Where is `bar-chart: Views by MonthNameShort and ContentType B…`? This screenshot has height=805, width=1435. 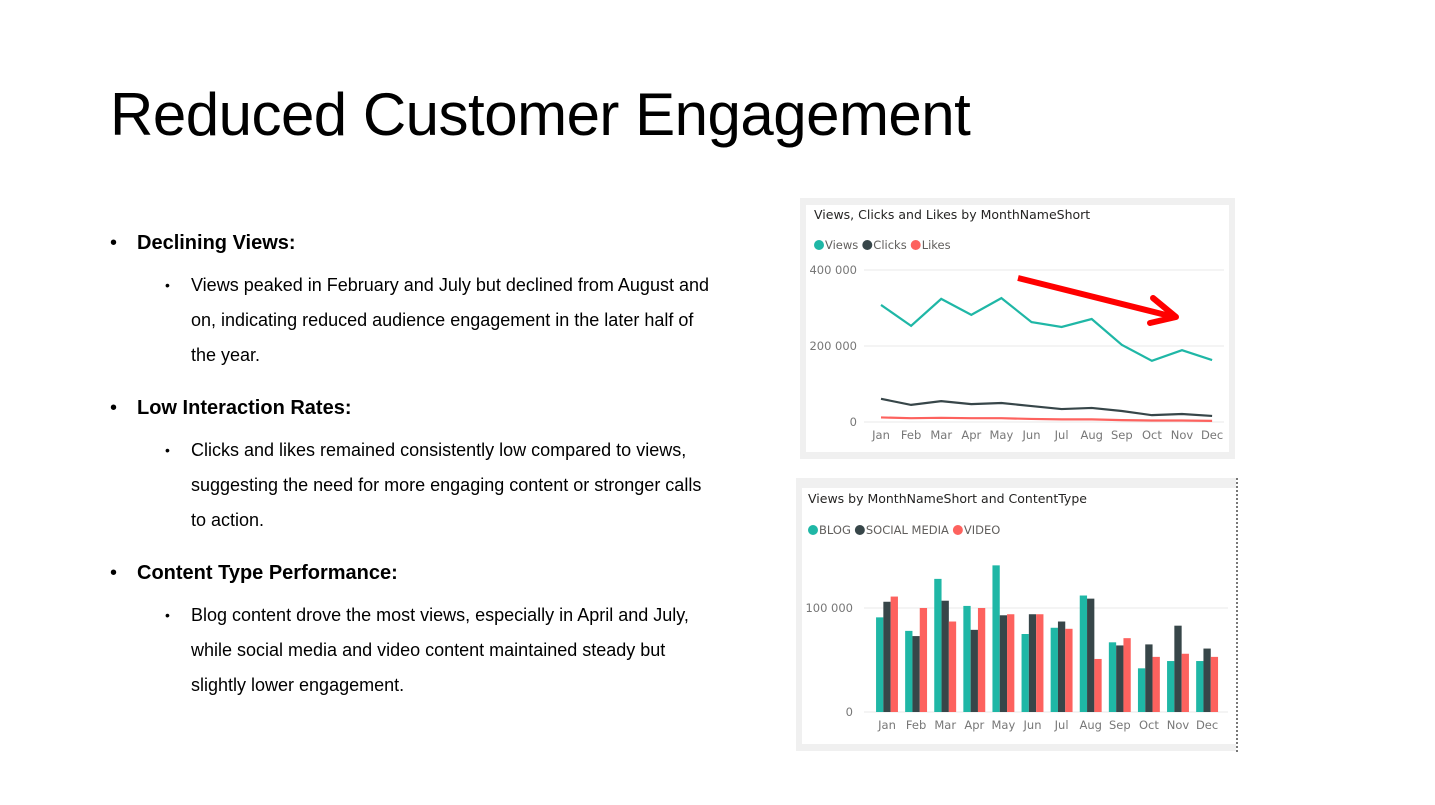
bar-chart: Views by MonthNameShort and ContentType B… is located at coordinates (1019, 616).